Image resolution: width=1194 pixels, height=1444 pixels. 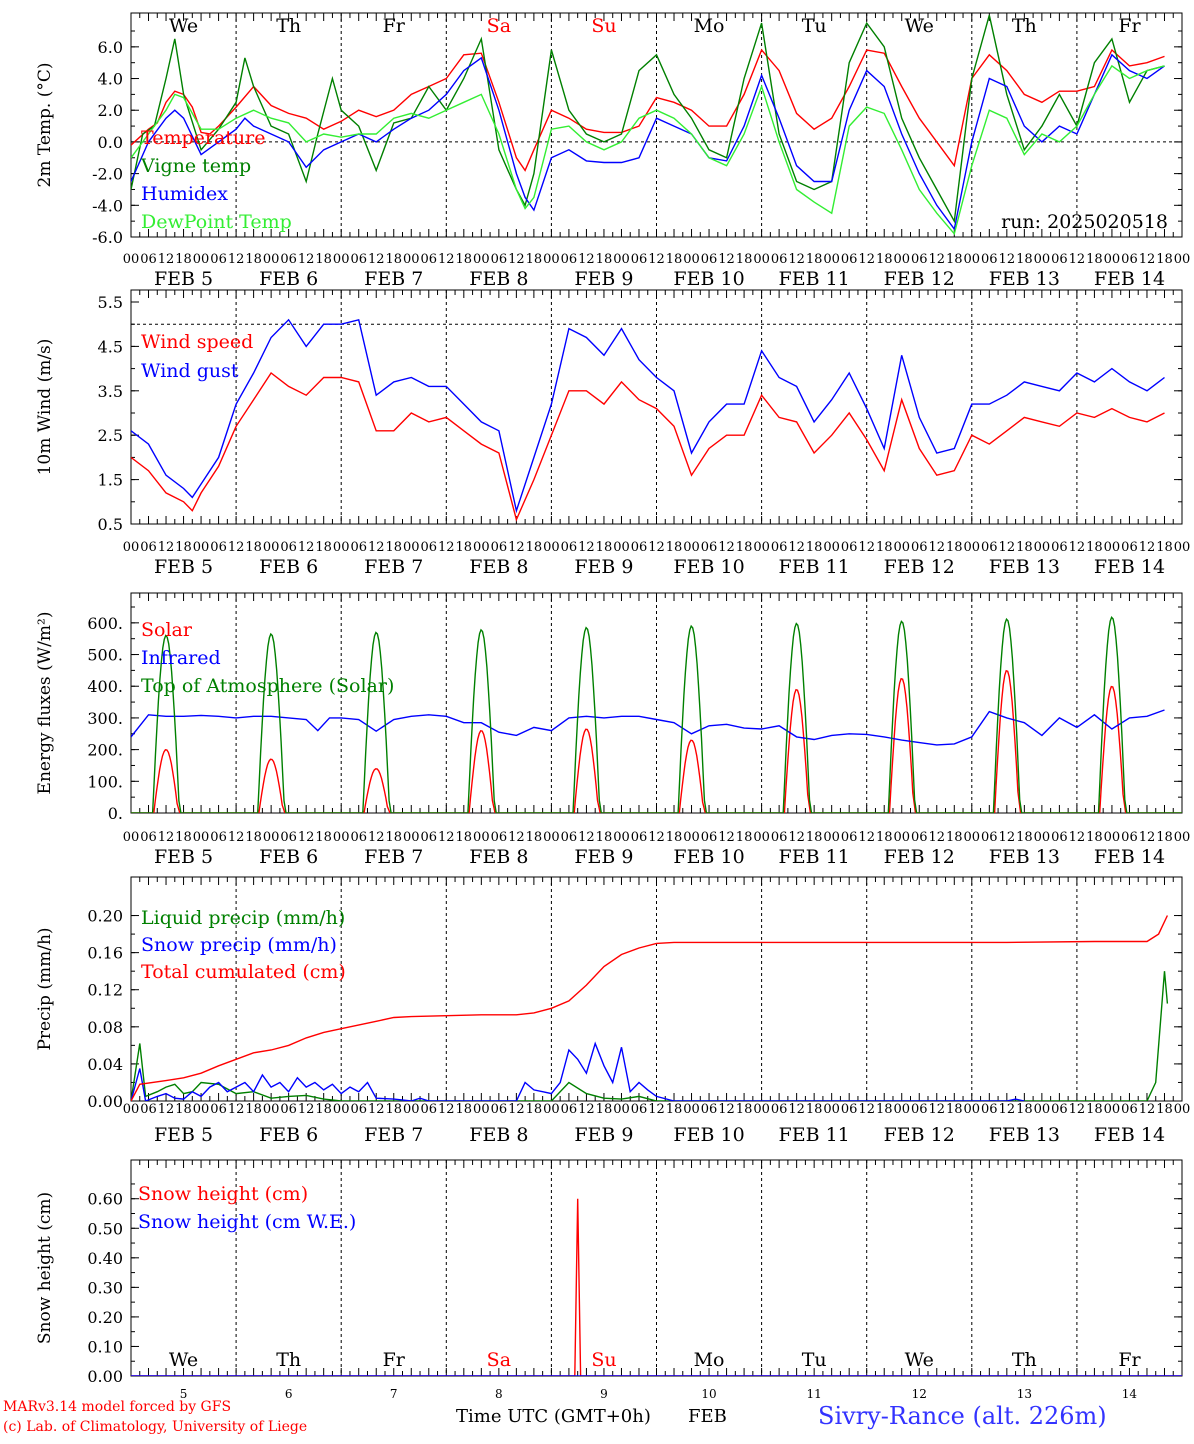 I want to click on date-label: FEB 13, so click(x=1024, y=567).